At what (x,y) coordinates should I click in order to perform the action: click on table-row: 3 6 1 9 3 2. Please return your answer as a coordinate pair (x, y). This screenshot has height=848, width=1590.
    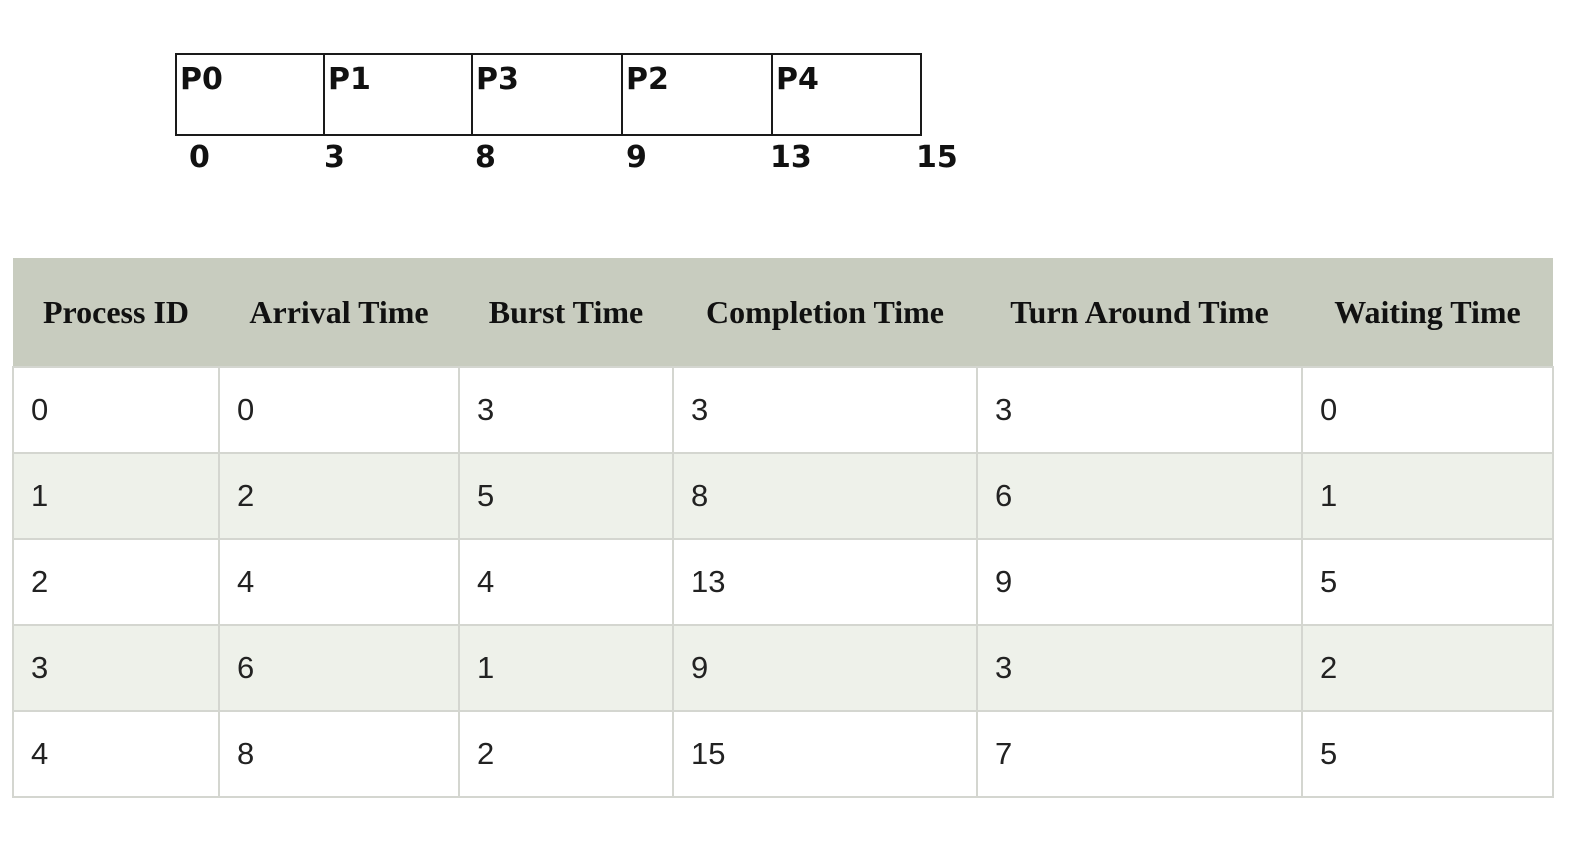
    Looking at the image, I should click on (783, 668).